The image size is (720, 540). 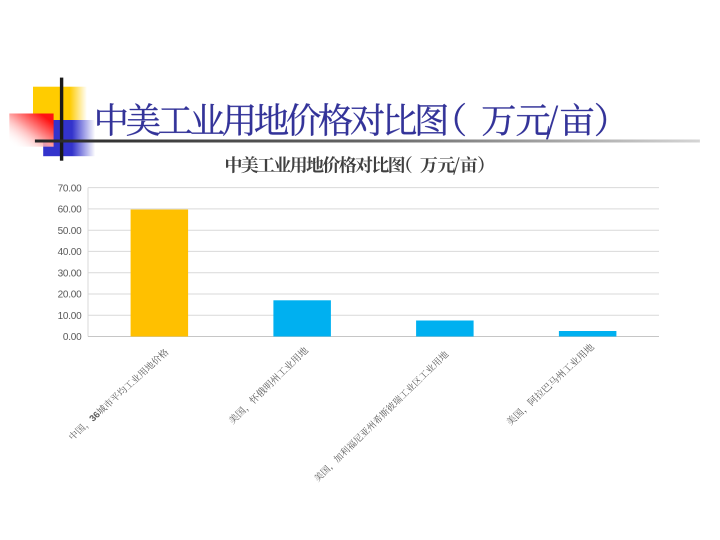 I want to click on svg-text: 20.00, so click(x=70, y=295).